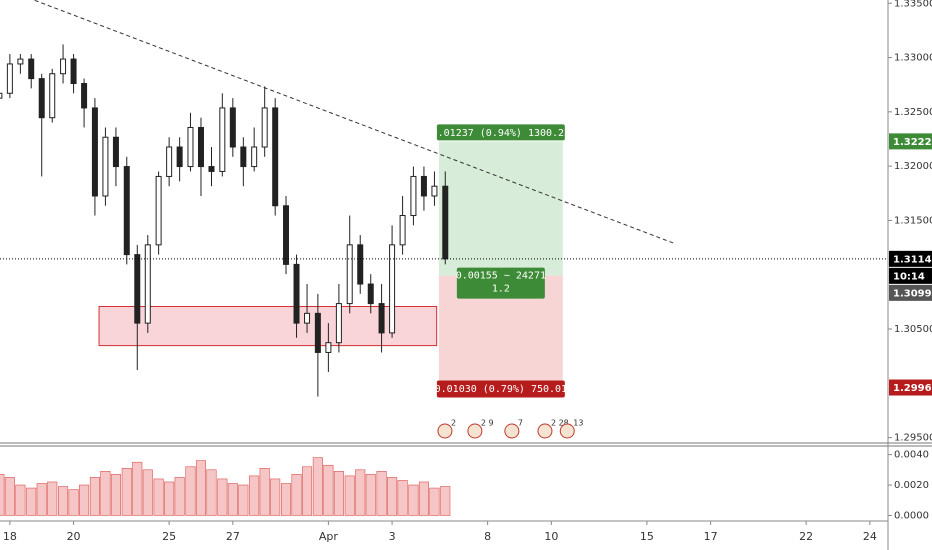 The image size is (932, 550). What do you see at coordinates (500, 208) in the screenshot?
I see `profit-zone` at bounding box center [500, 208].